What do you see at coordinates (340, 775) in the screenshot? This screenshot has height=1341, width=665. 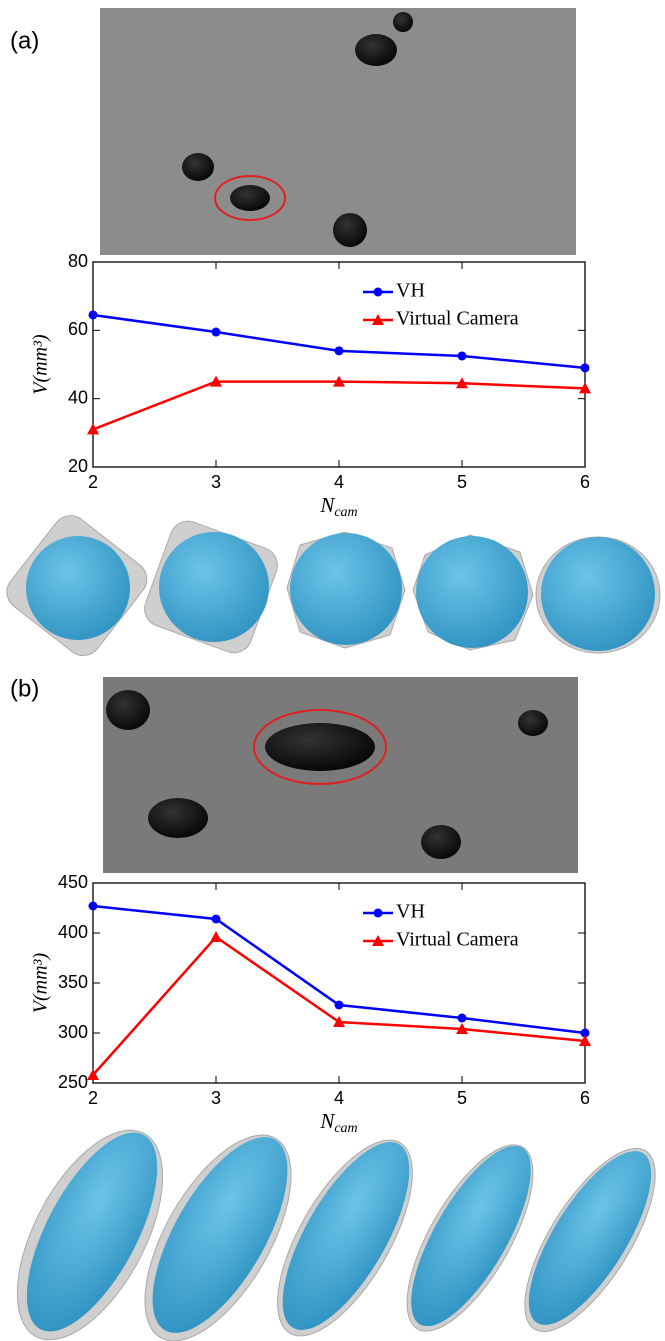 I see `photo-b` at bounding box center [340, 775].